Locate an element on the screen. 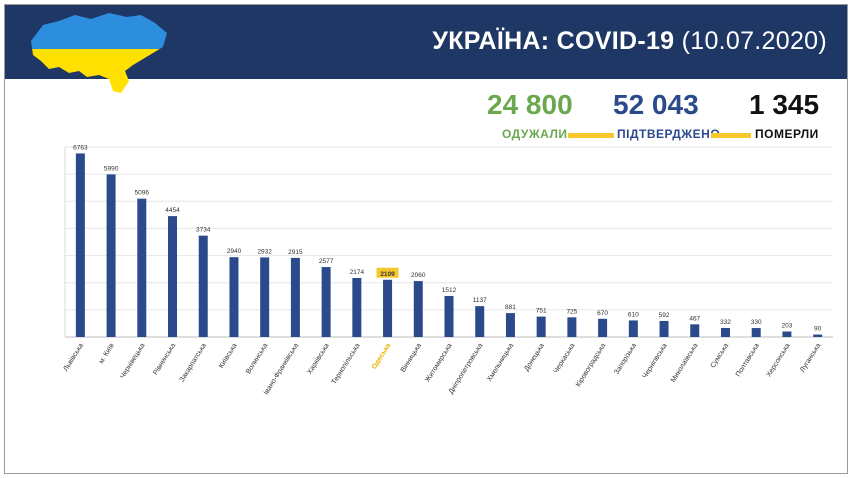 This screenshot has width=851, height=478. x-tick-label: Волинська is located at coordinates (257, 358).